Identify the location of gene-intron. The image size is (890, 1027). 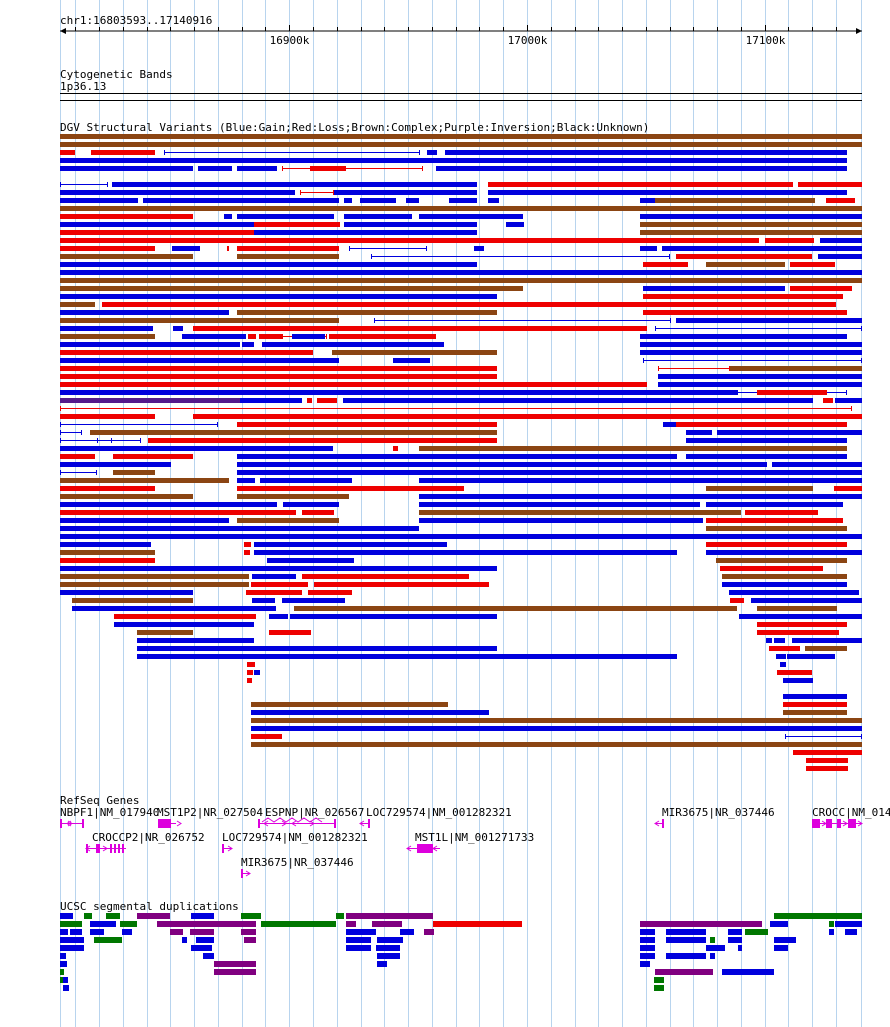
(245, 873).